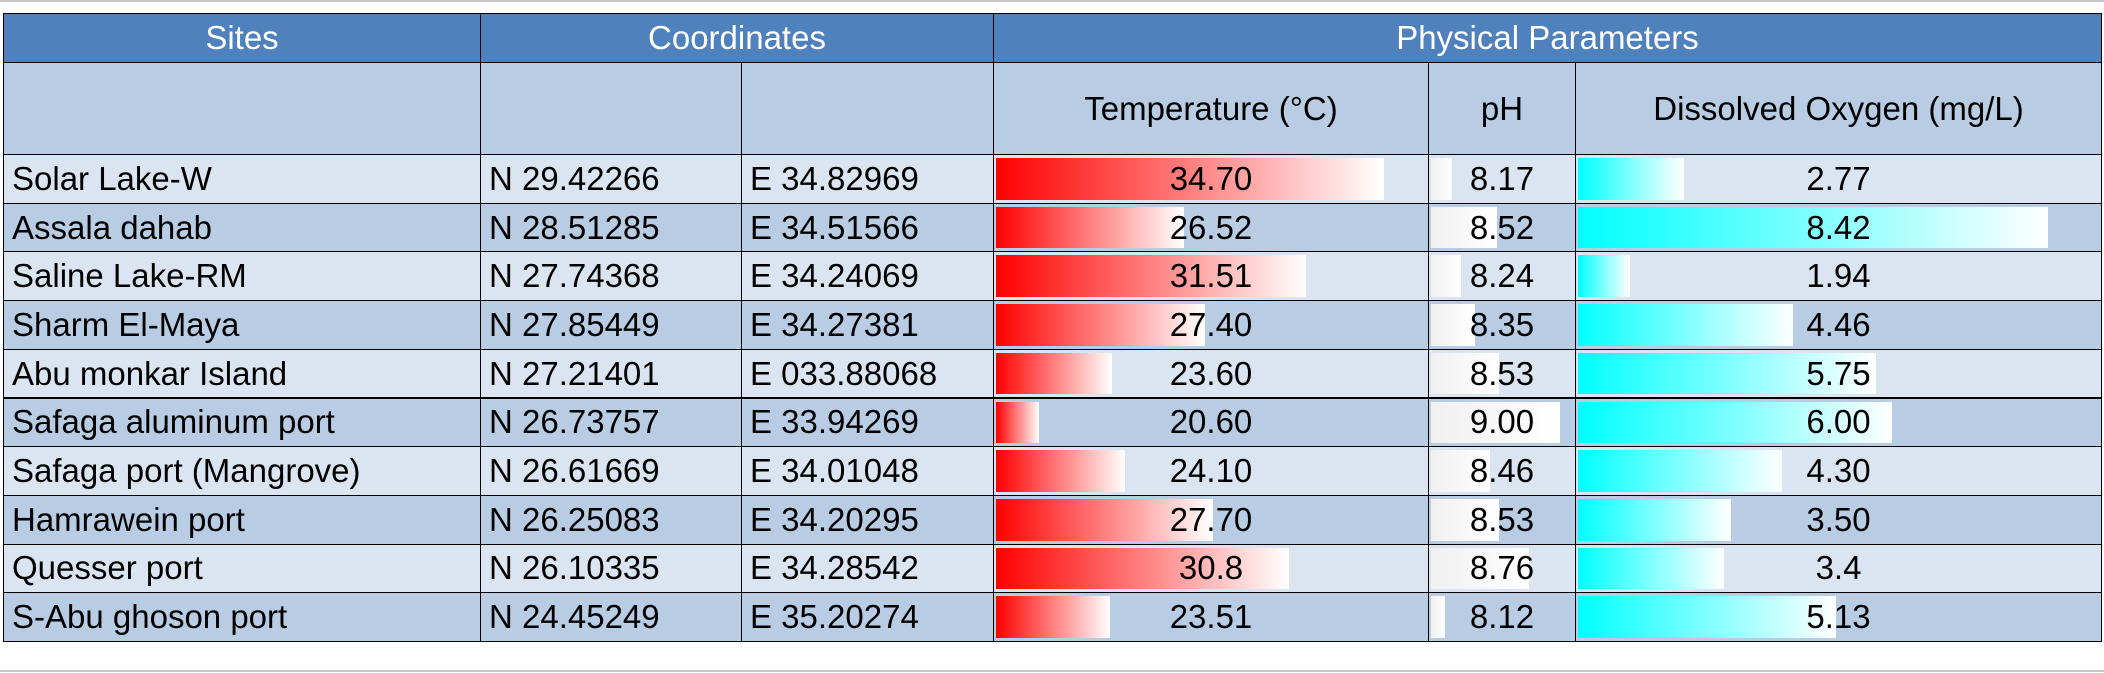  What do you see at coordinates (150, 617) in the screenshot?
I see `table-cell-text: S-Abu ghoson port` at bounding box center [150, 617].